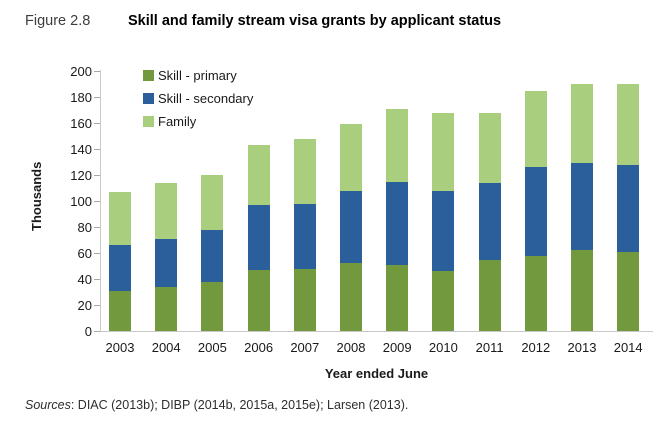 The width and height of the screenshot is (664, 433). Describe the element at coordinates (81, 201) in the screenshot. I see `y-tick-label: 100` at that location.